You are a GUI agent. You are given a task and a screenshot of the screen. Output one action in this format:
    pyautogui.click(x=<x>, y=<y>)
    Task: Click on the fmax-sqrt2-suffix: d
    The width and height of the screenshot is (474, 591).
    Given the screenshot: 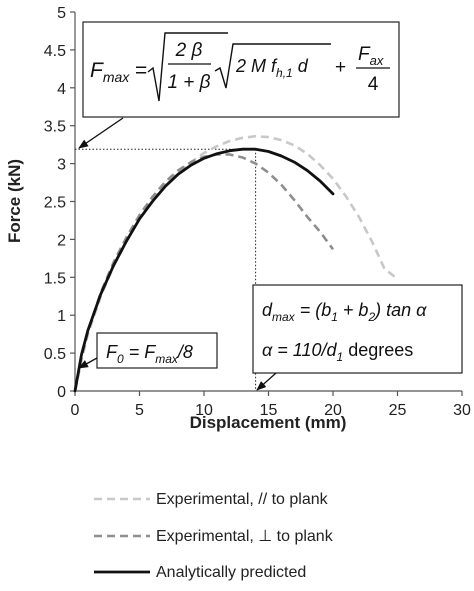 What is the action you would take?
    pyautogui.click(x=301, y=66)
    